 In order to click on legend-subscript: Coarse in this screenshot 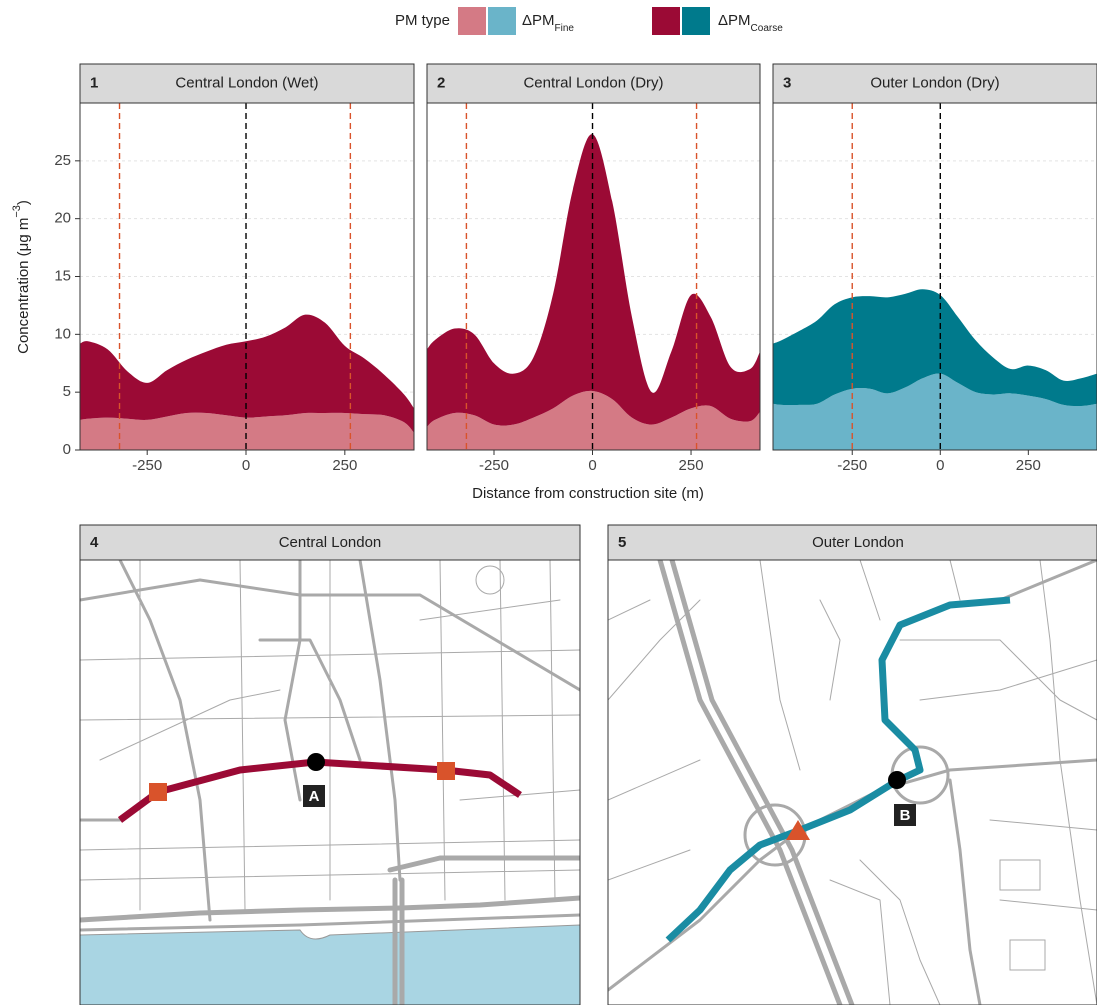, I will do `click(767, 28)`.